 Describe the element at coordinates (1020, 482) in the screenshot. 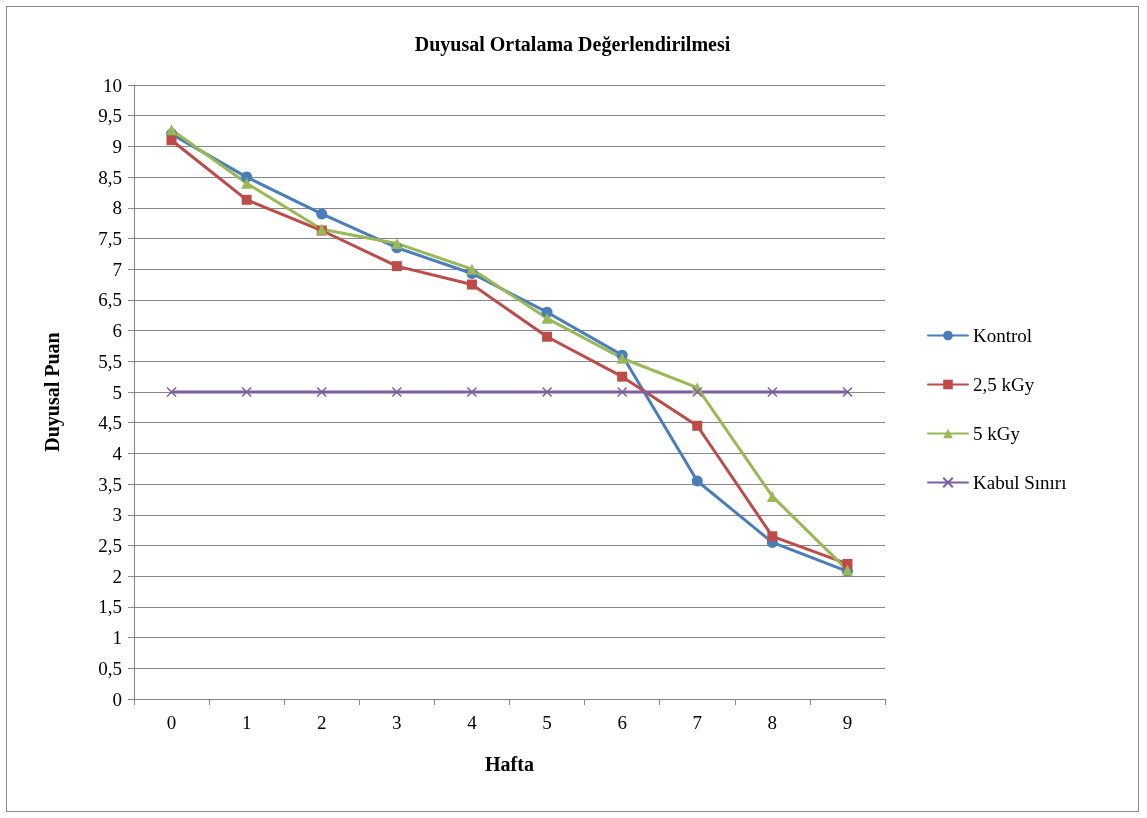

I see `legend-label: Kabul Sınırı` at that location.